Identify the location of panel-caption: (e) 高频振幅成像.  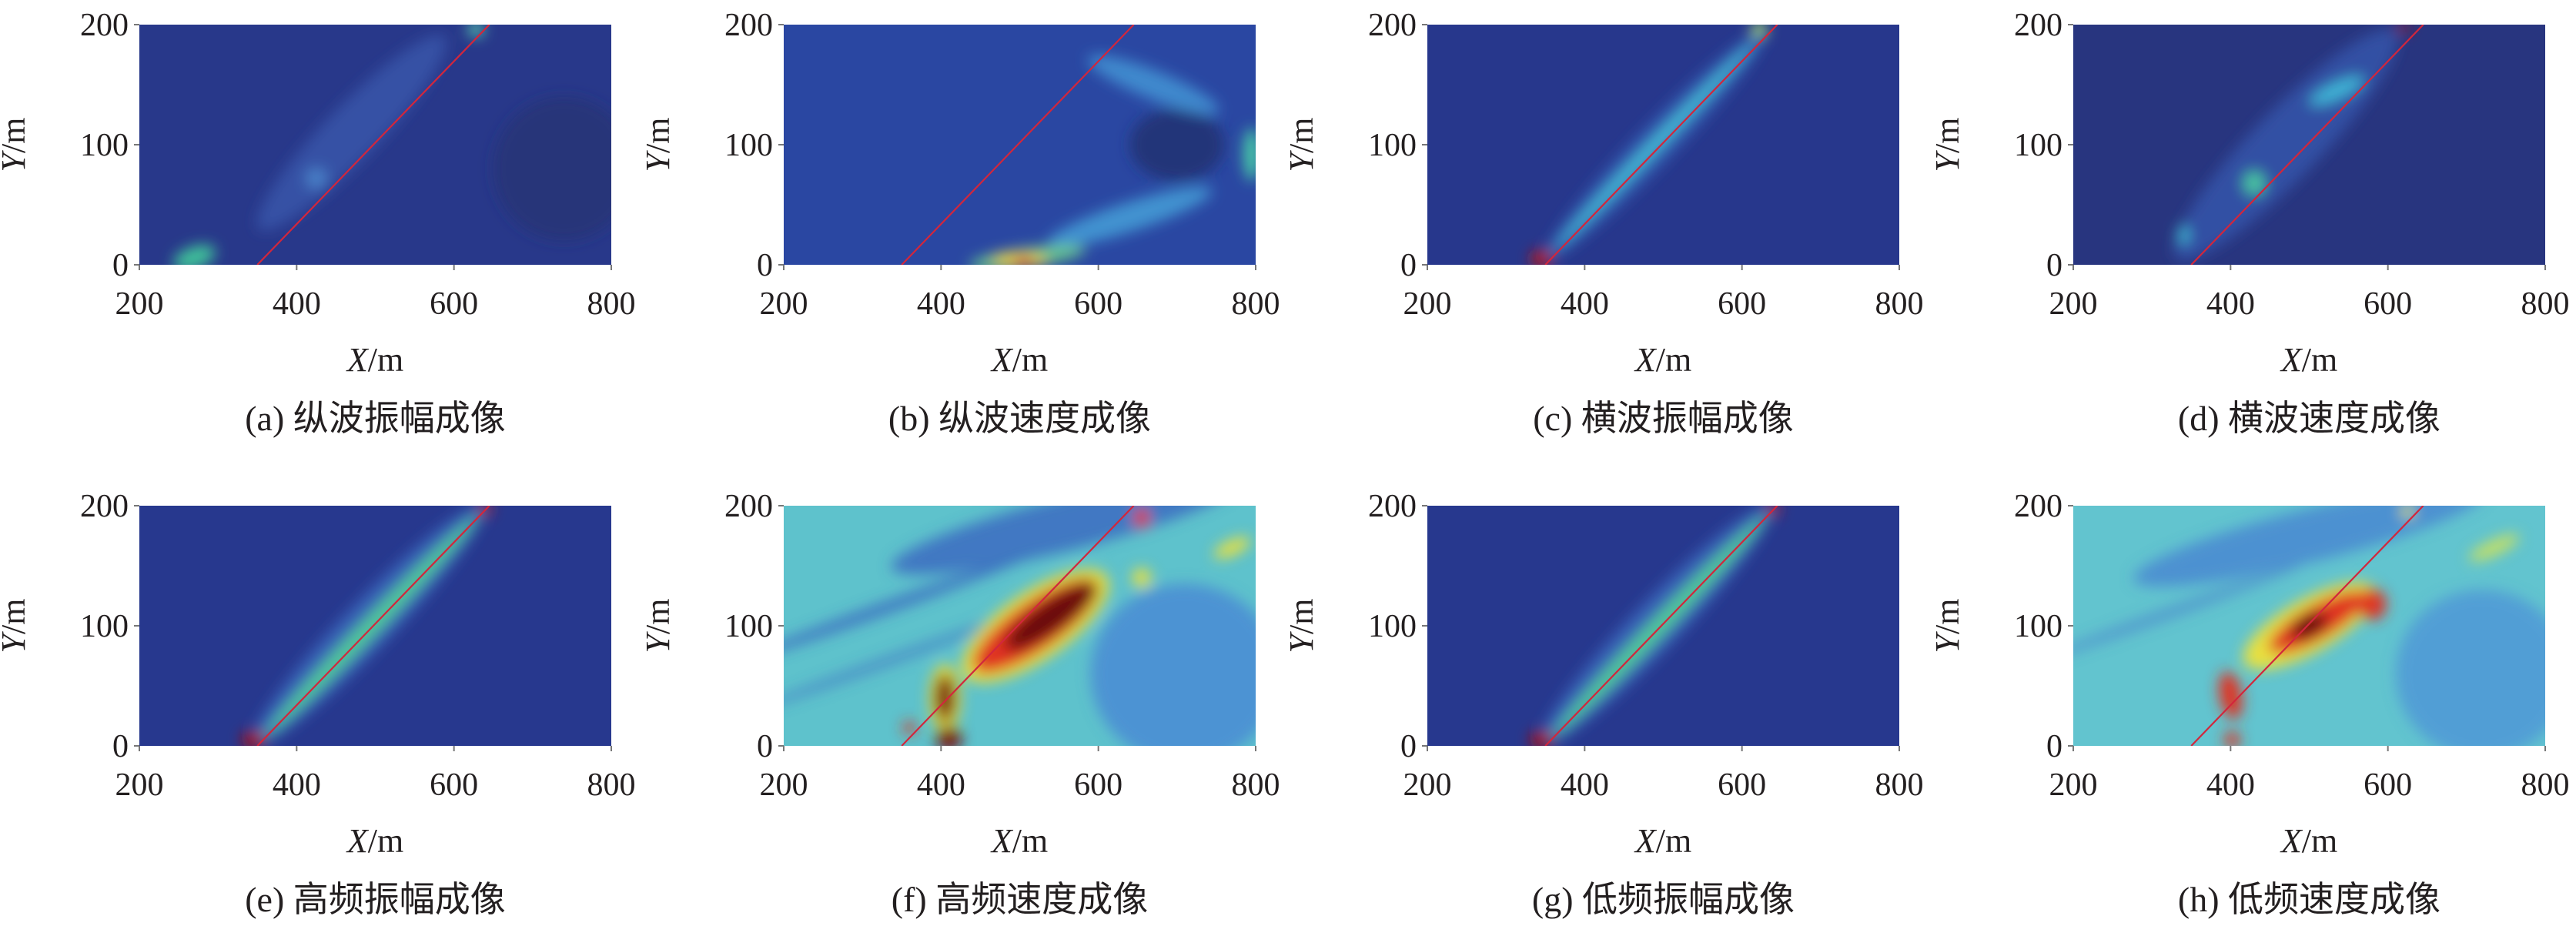
(376, 899).